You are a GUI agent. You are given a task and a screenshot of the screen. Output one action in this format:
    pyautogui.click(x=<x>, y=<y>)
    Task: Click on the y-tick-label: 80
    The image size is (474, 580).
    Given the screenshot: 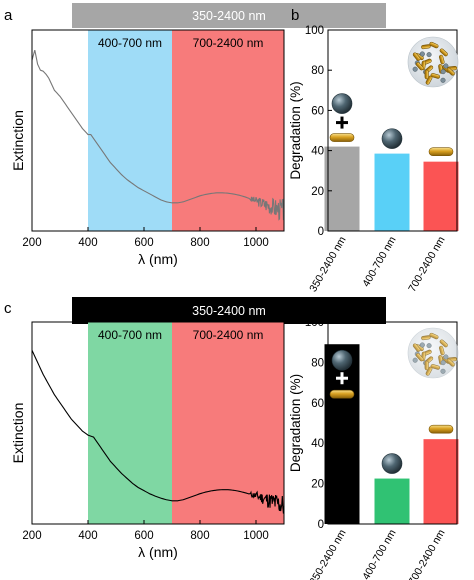 What is the action you would take?
    pyautogui.click(x=317, y=363)
    